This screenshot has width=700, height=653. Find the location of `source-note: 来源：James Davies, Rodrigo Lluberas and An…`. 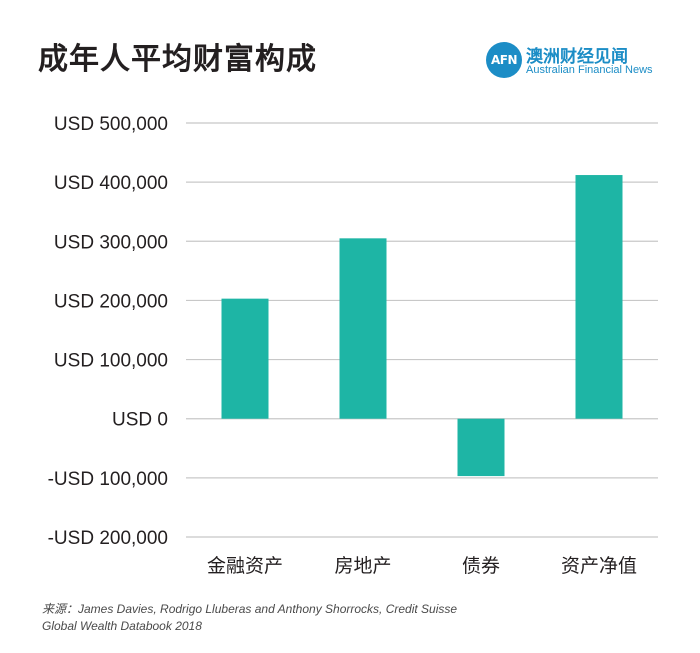

source-note: 来源：James Davies, Rodrigo Lluberas and An… is located at coordinates (342, 618).